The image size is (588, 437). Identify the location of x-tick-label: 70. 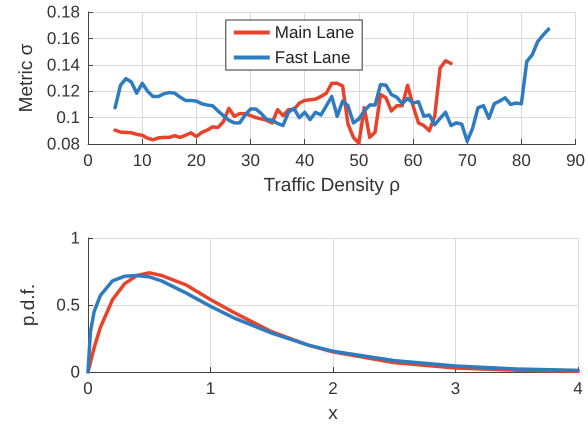
(467, 160).